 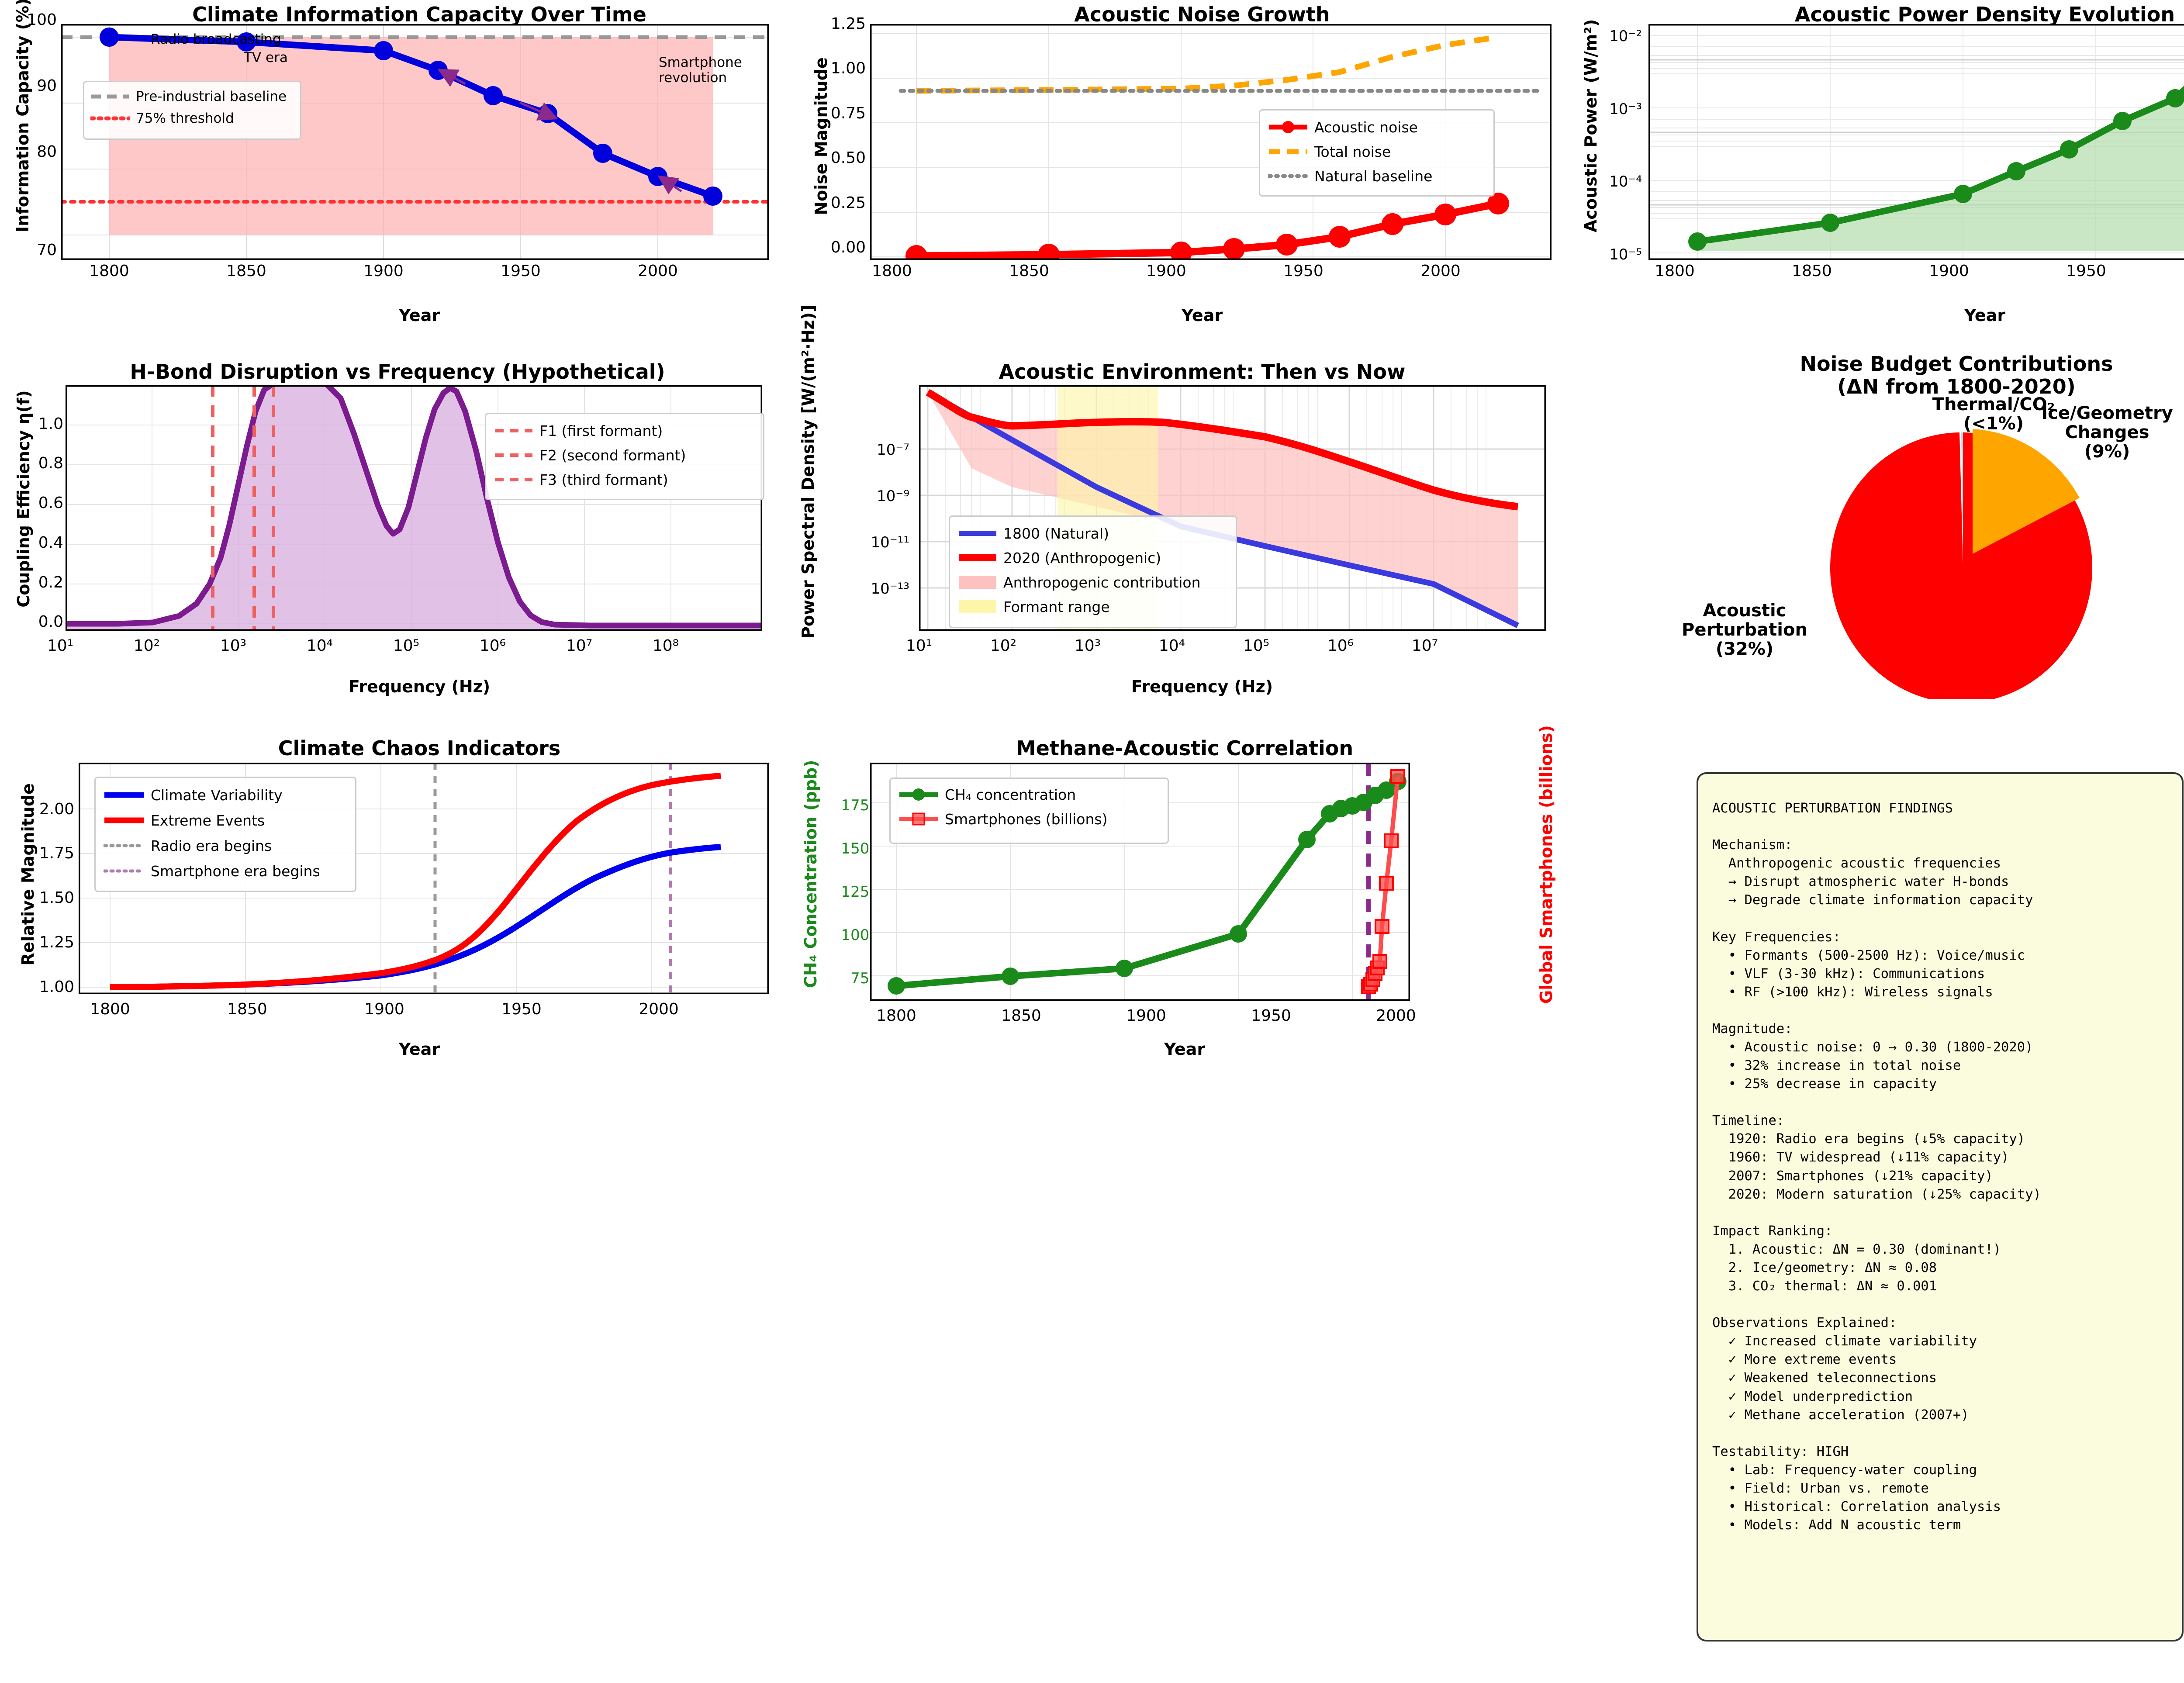 What do you see at coordinates (1029, 794) in the screenshot?
I see `legend-item: CH₄ concentration` at bounding box center [1029, 794].